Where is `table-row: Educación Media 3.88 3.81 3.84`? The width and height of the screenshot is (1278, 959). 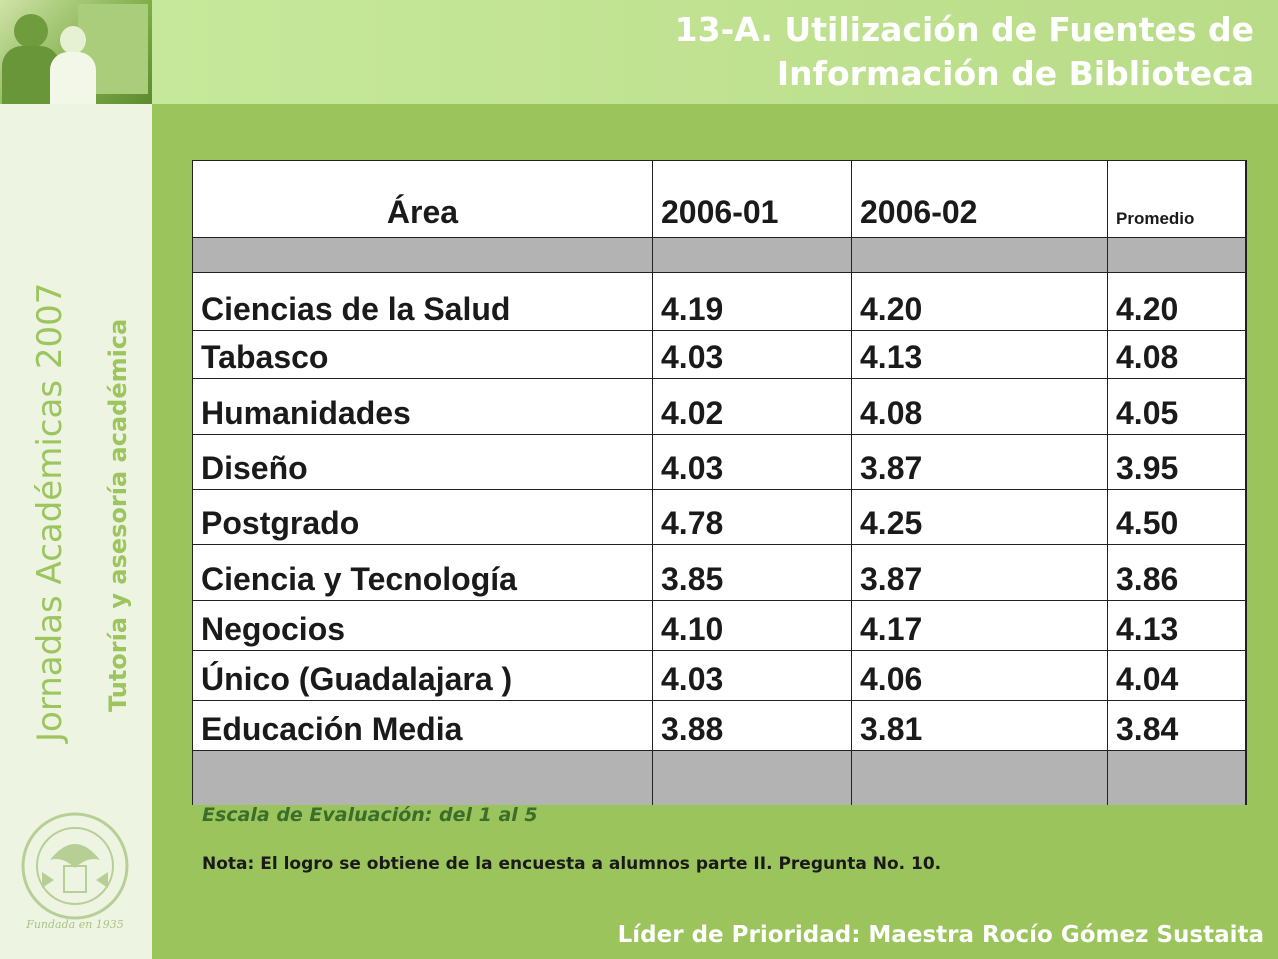
table-row: Educación Media 3.88 3.81 3.84 is located at coordinates (719, 725).